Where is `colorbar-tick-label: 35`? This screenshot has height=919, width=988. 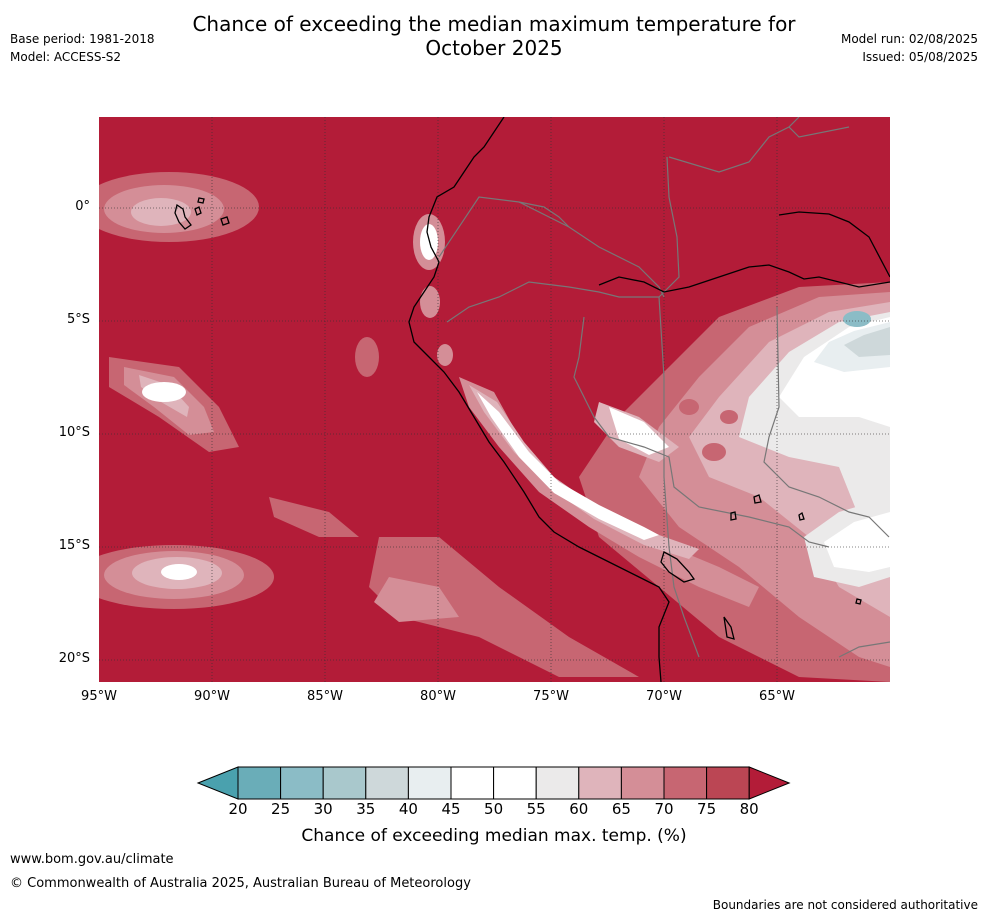 colorbar-tick-label: 35 is located at coordinates (366, 809).